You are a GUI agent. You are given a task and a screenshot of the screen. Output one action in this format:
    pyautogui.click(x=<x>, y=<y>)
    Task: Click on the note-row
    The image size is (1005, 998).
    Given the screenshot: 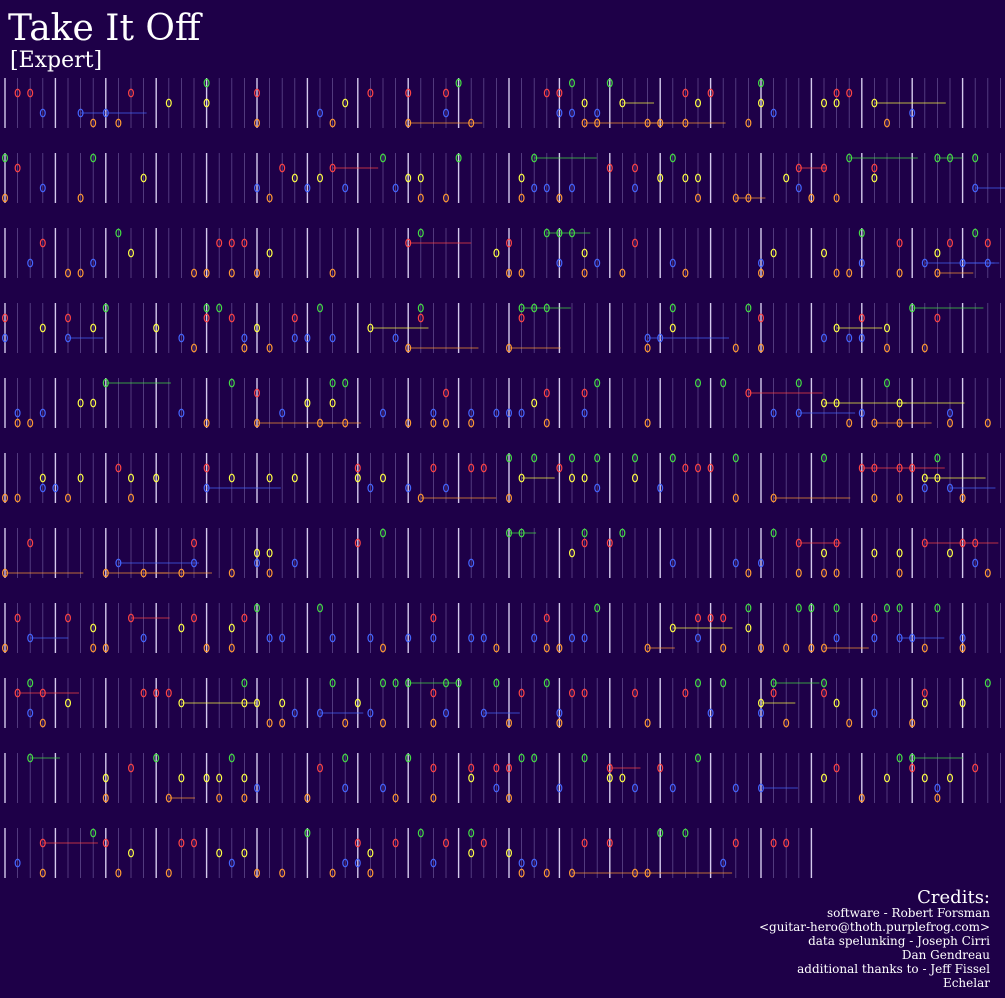 What is the action you would take?
    pyautogui.click(x=502, y=778)
    